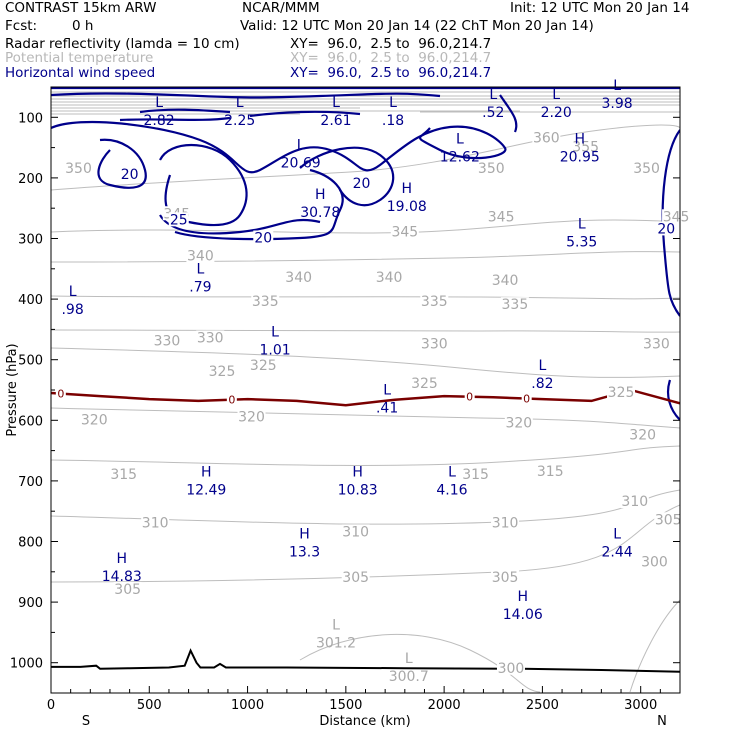  What do you see at coordinates (469, 396) in the screenshot?
I see `zero-label-bg` at bounding box center [469, 396].